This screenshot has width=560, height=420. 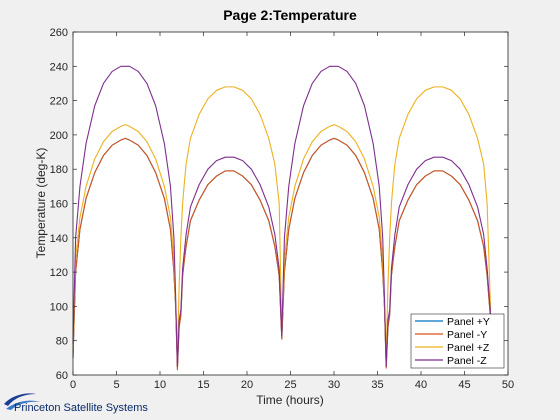 What do you see at coordinates (290, 400) in the screenshot?
I see `x-axis-label: Time (hours)` at bounding box center [290, 400].